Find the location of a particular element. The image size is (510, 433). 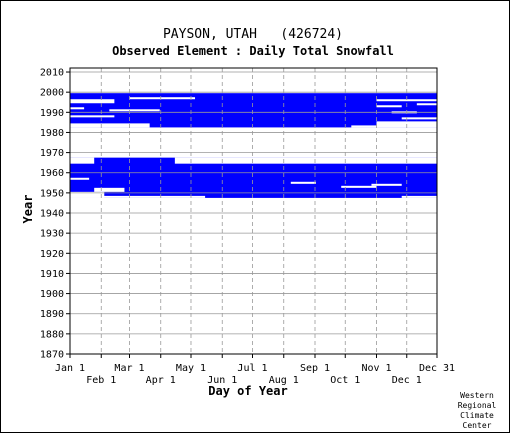

x-tick-label: Aug 1 is located at coordinates (284, 380).